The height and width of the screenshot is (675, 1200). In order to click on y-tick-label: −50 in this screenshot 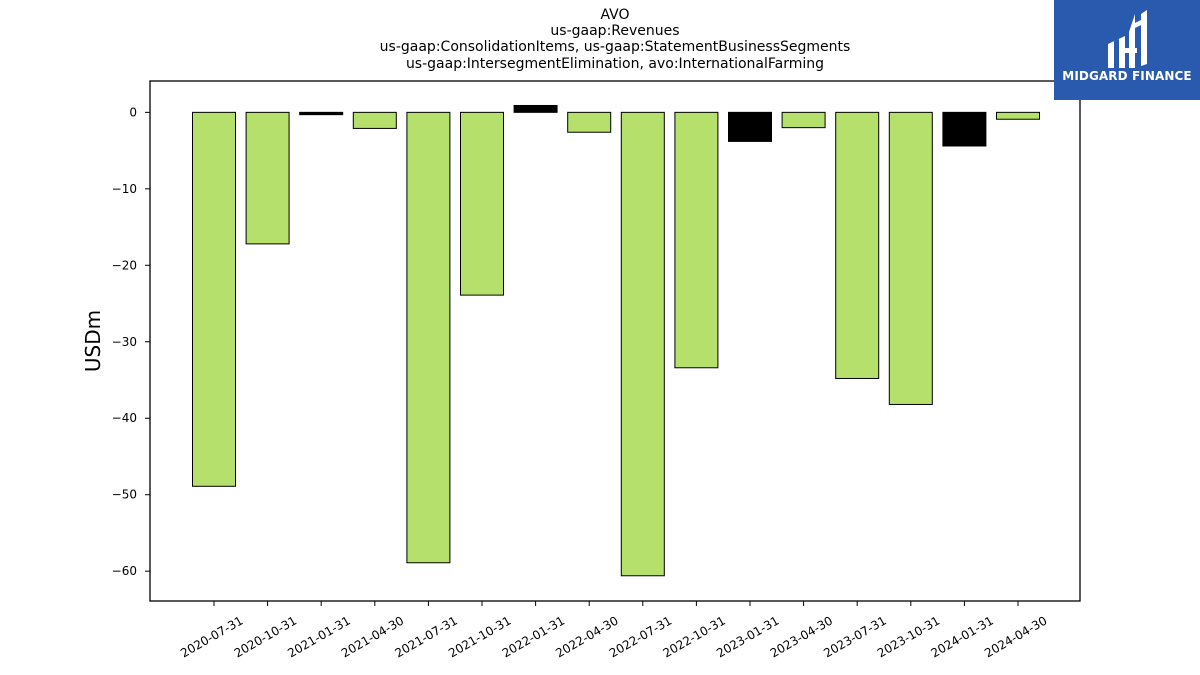, I will do `click(124, 495)`.